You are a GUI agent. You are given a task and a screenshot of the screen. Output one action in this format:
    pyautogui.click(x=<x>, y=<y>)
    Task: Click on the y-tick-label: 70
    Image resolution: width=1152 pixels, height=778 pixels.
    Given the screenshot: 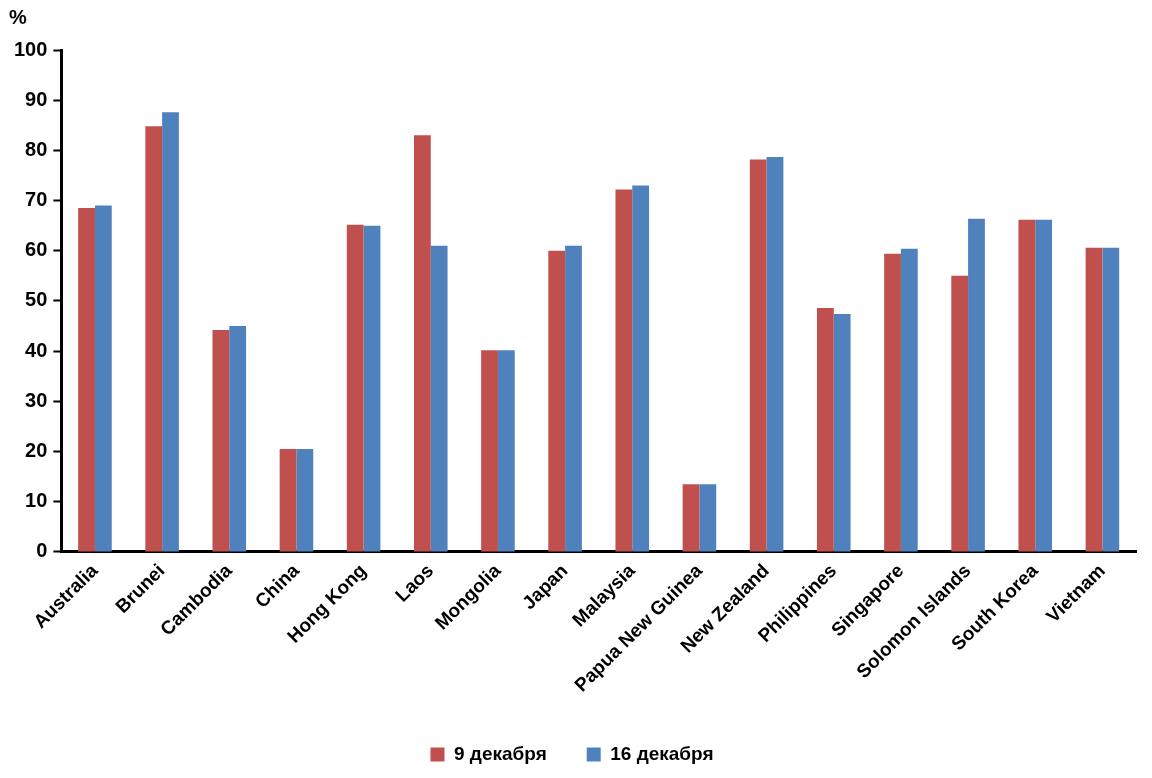 What is the action you would take?
    pyautogui.click(x=36, y=199)
    